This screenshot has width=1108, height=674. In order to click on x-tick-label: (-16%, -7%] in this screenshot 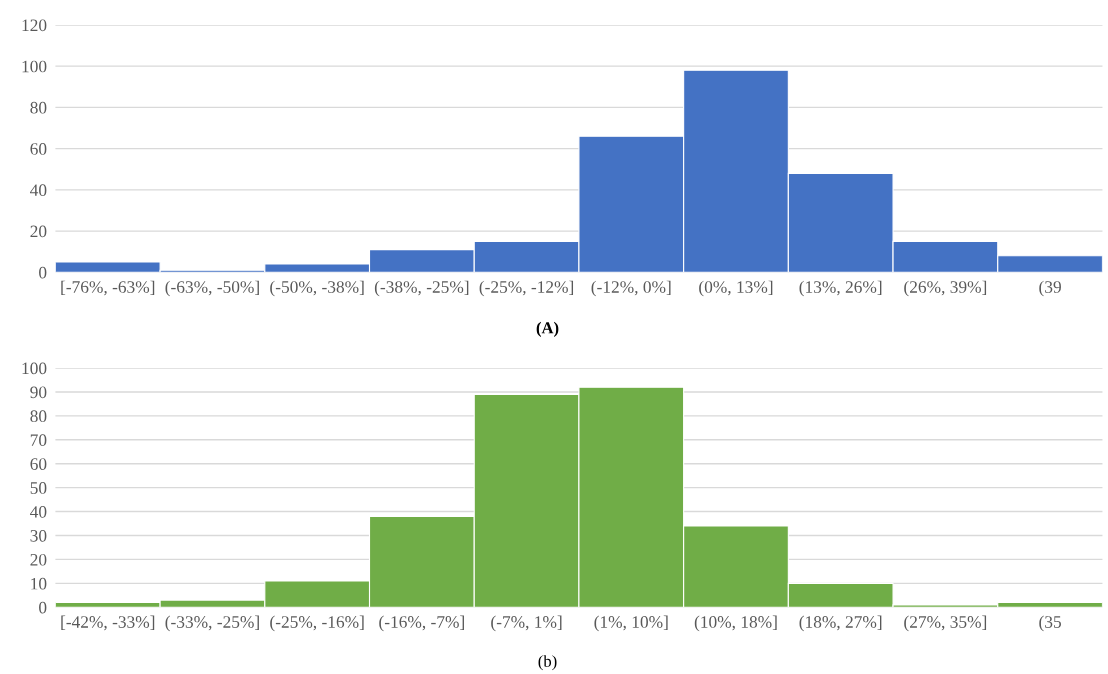, I will do `click(421, 623)`.